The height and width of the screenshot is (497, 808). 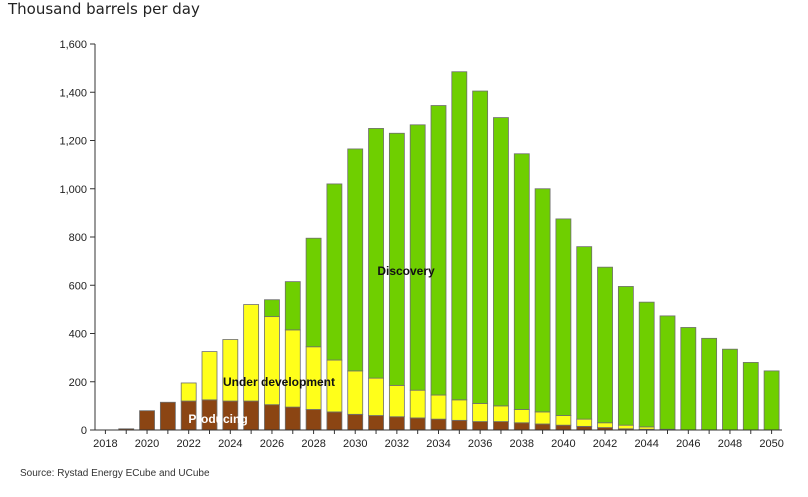 What do you see at coordinates (406, 271) in the screenshot?
I see `discovery-label: Discovery` at bounding box center [406, 271].